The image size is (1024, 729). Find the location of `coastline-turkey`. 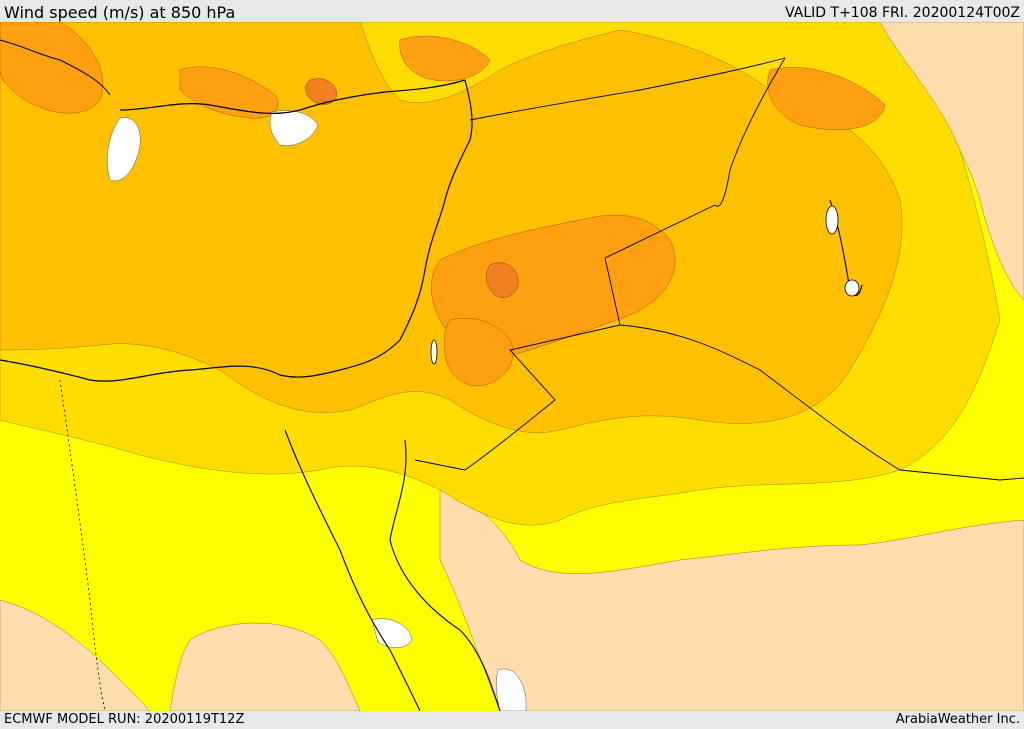

coastline-turkey is located at coordinates (292, 96).